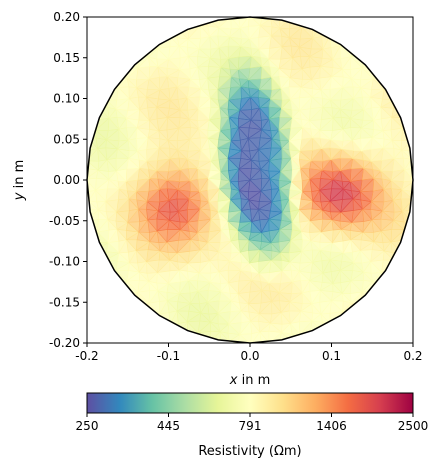 This screenshot has height=470, width=440. I want to click on x-tick-label: 0.0, so click(249, 356).